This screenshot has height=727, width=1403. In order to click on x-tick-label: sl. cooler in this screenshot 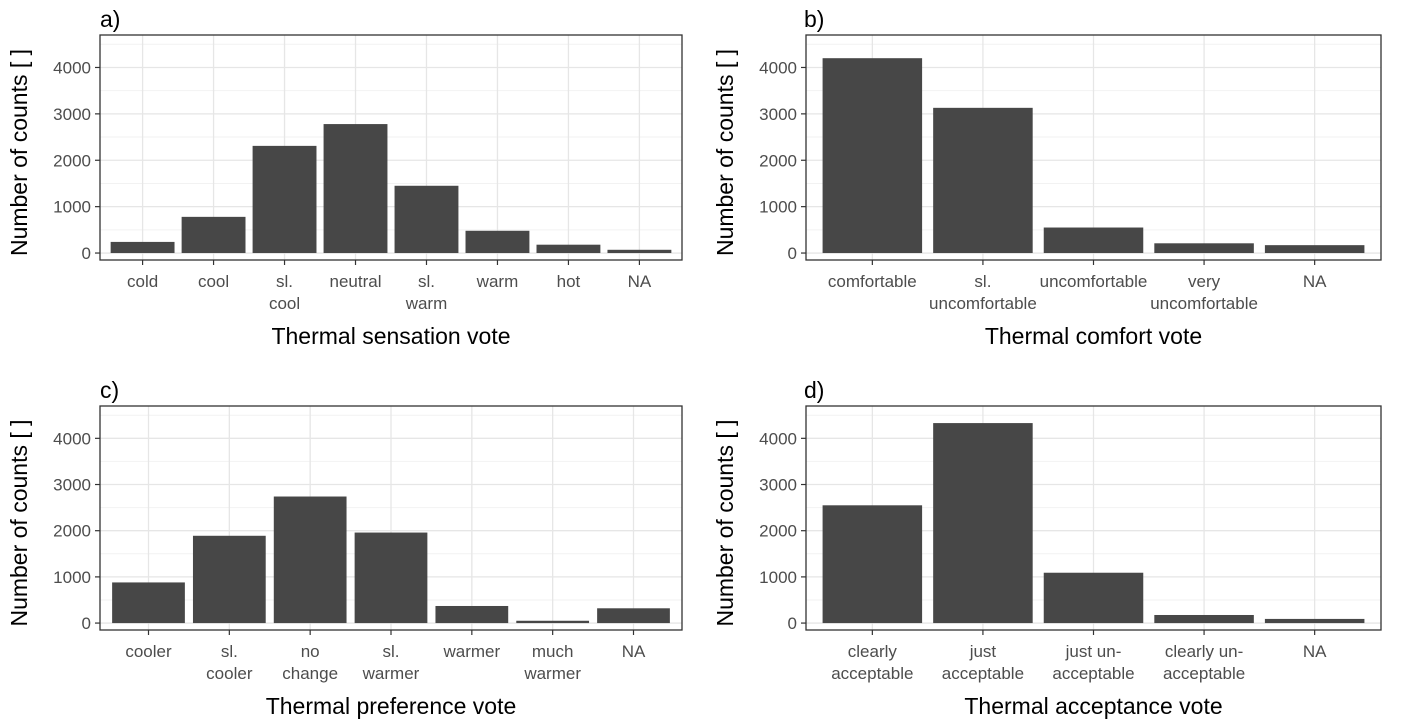, I will do `click(229, 662)`.